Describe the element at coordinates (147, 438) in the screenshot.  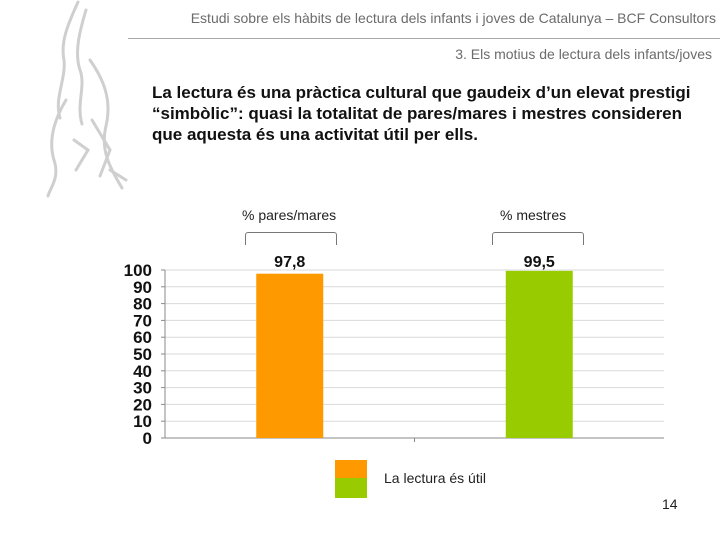
I see `y-tick-label: 0` at that location.